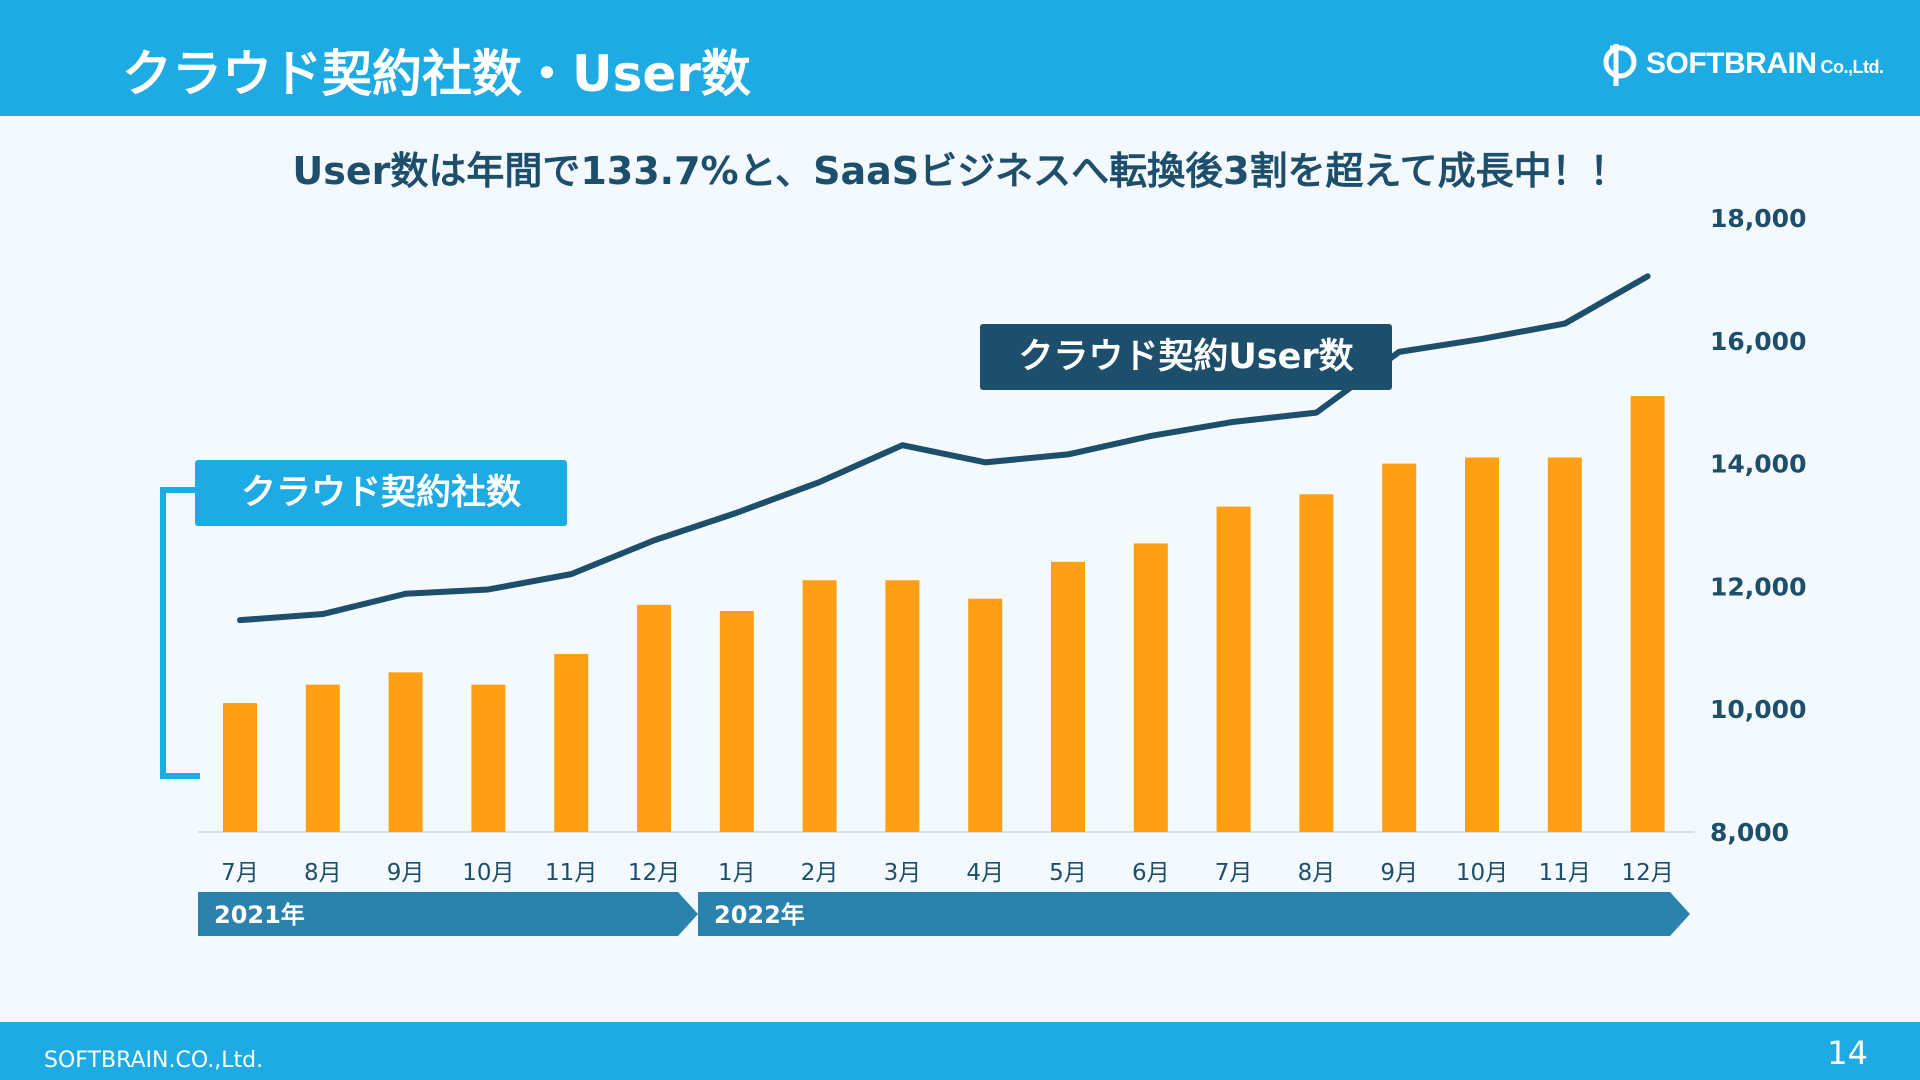  I want to click on x-tick-label: 6月, so click(1151, 873).